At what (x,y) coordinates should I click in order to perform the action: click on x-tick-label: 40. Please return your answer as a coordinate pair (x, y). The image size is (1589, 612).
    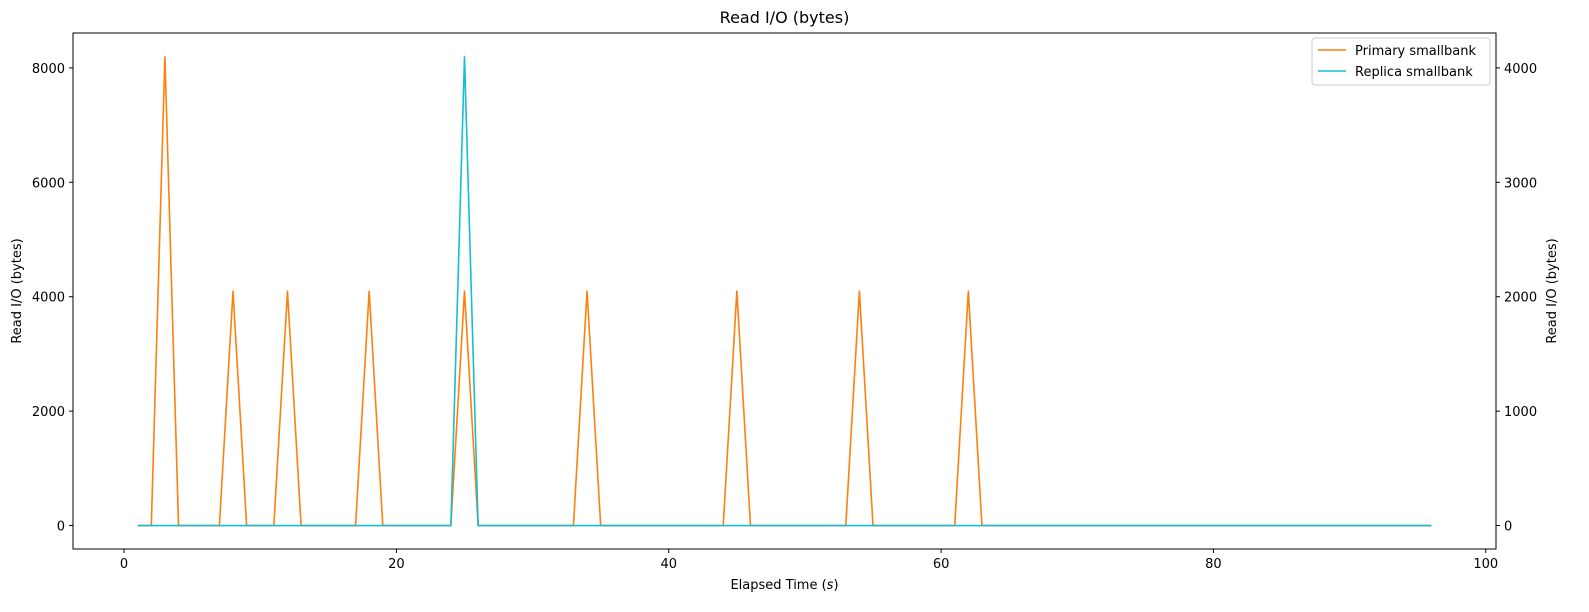
    Looking at the image, I should click on (668, 564).